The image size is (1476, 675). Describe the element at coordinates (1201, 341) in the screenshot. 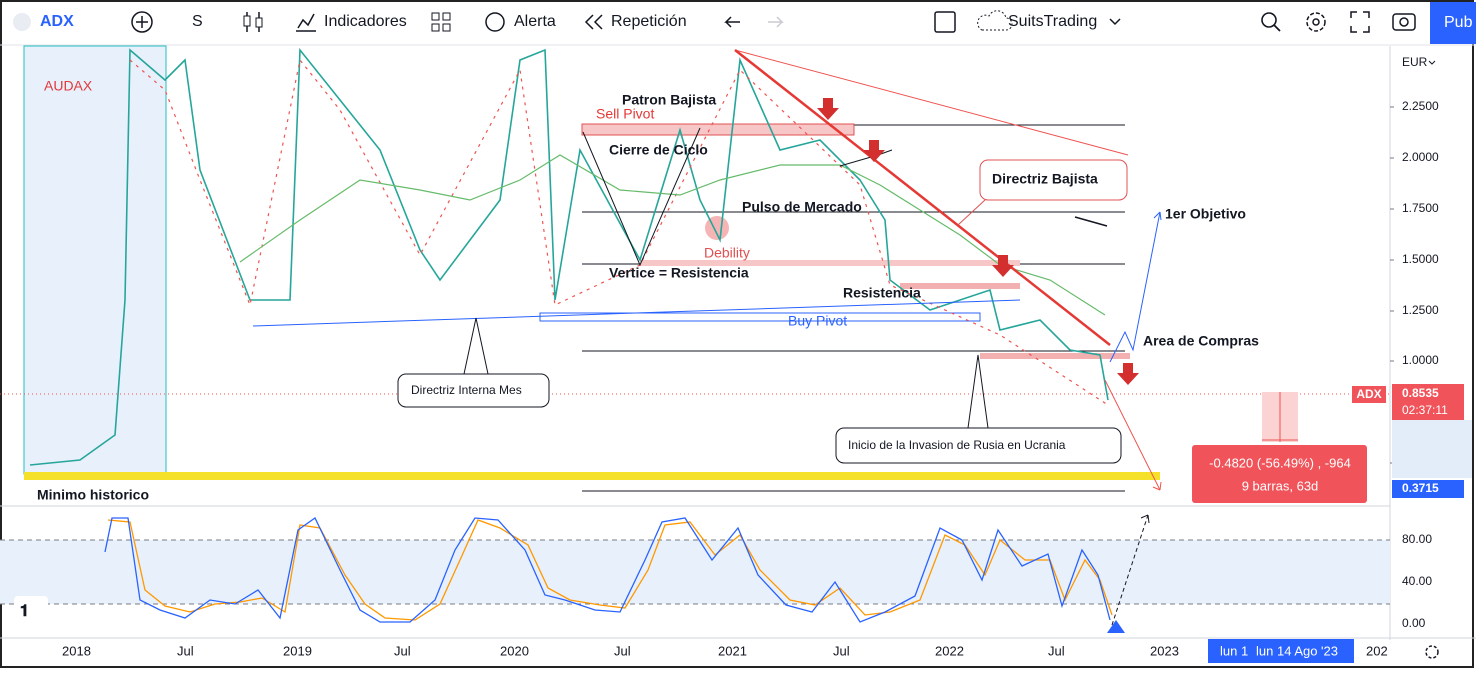

I see `annotation: Area de Compras` at that location.